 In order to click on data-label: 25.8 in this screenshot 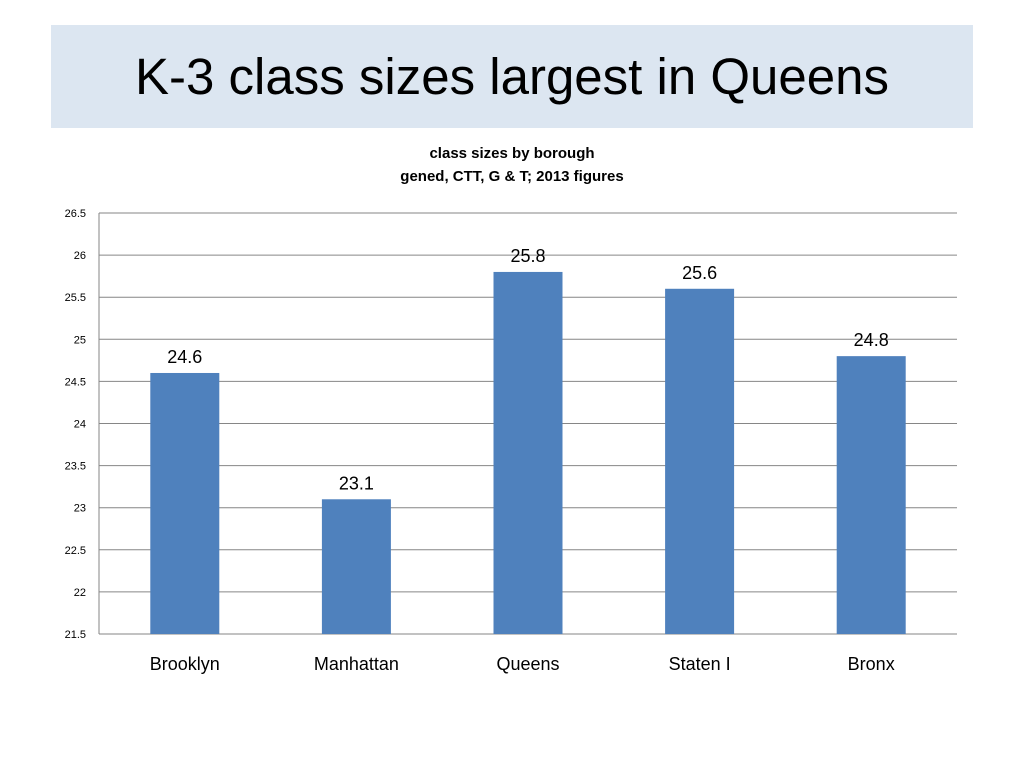, I will do `click(527, 256)`.